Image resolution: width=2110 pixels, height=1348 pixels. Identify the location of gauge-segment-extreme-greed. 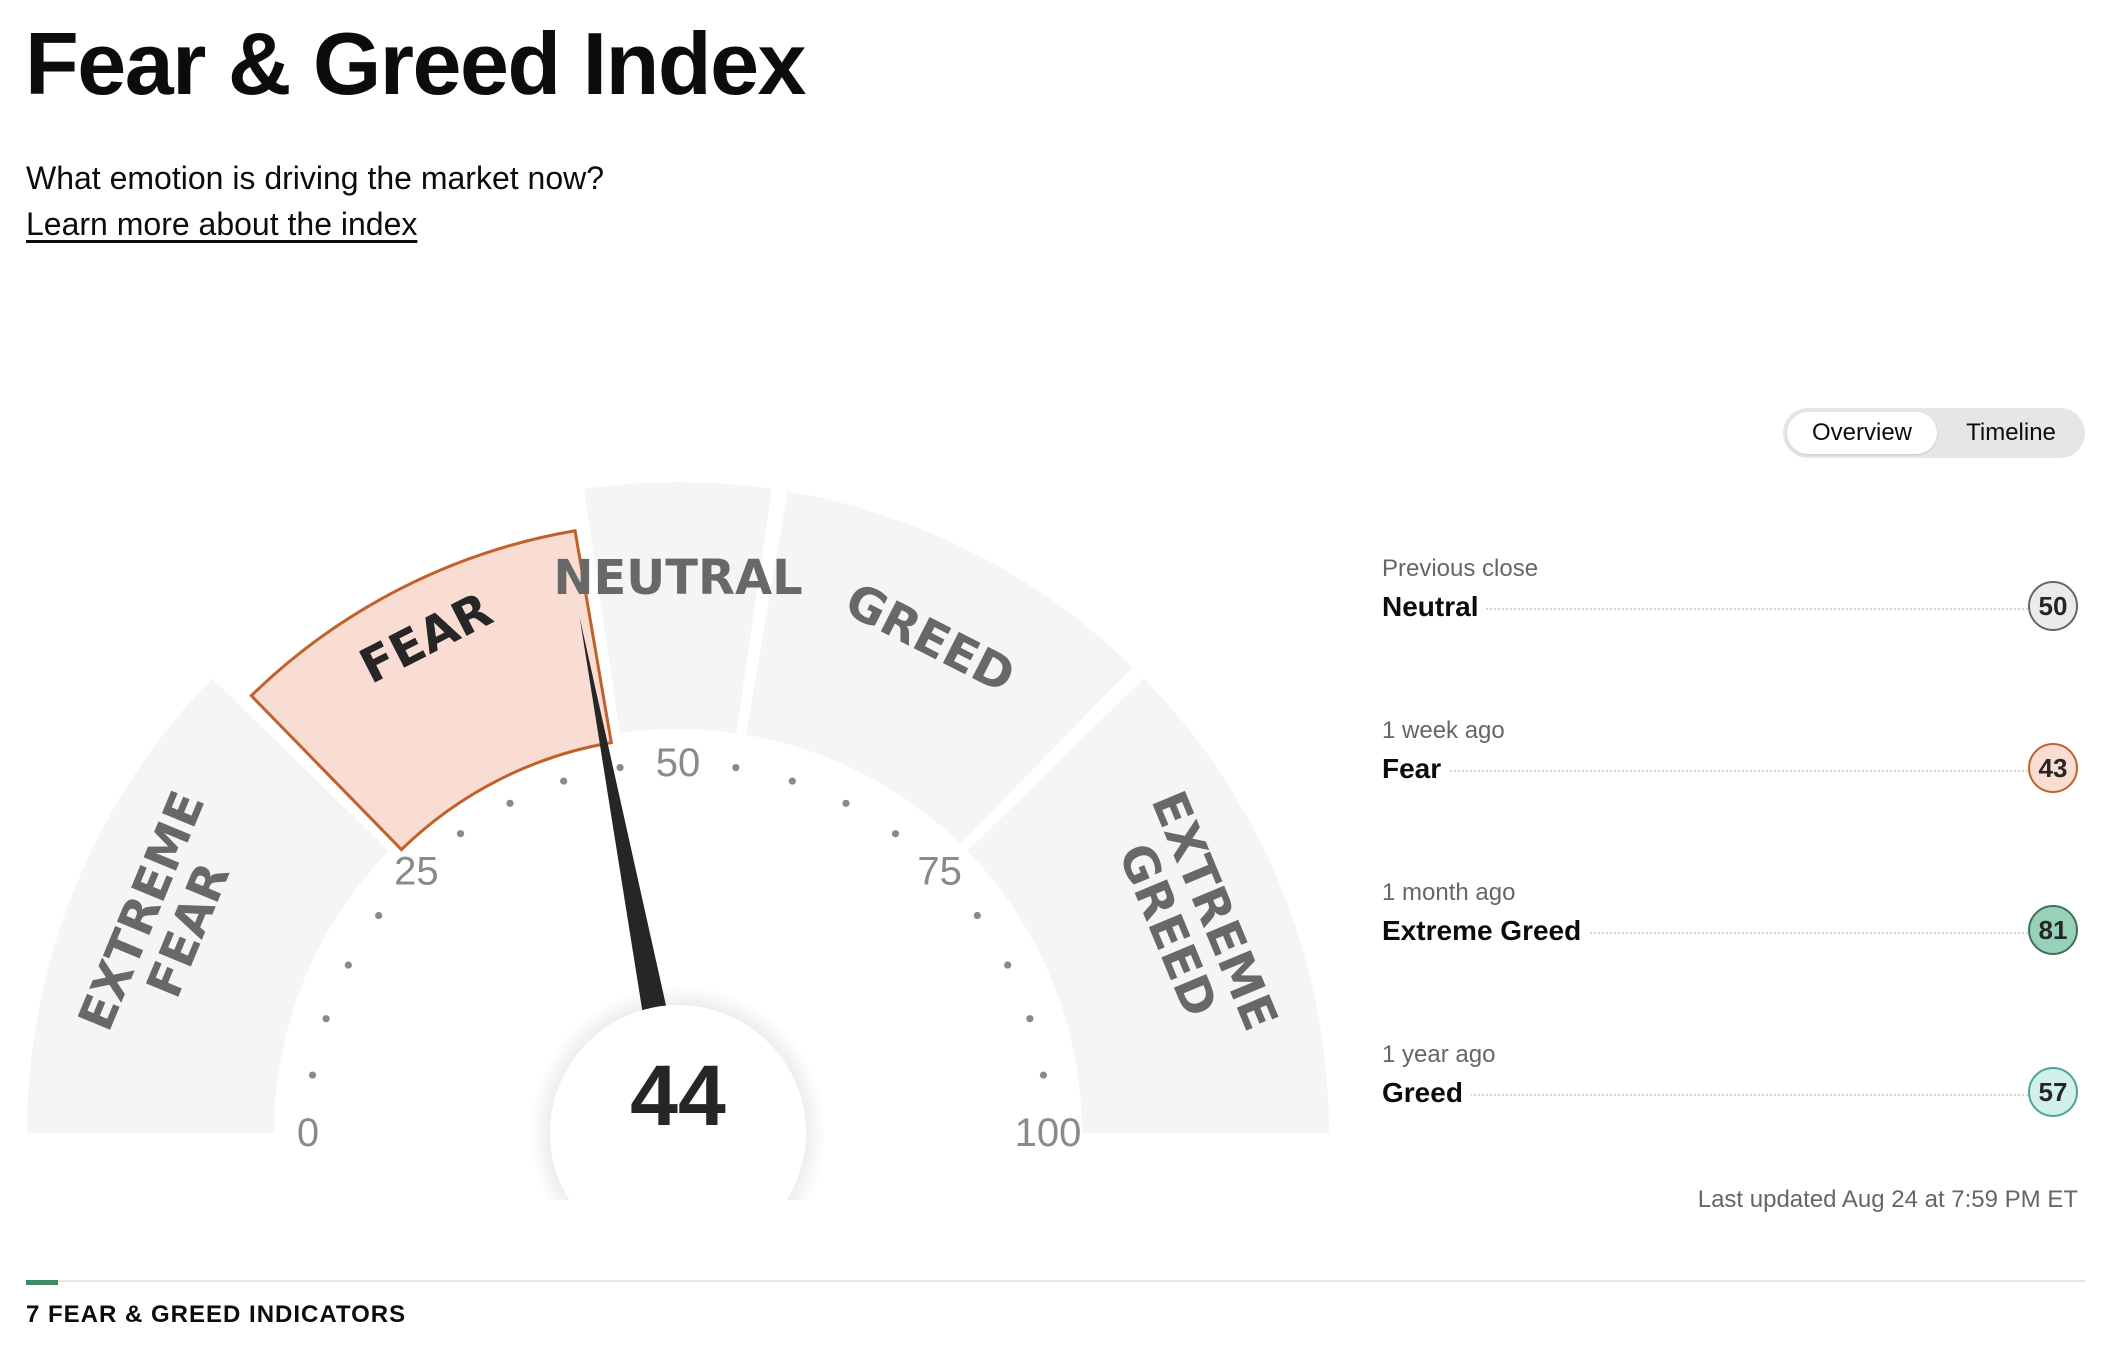
(1148, 905).